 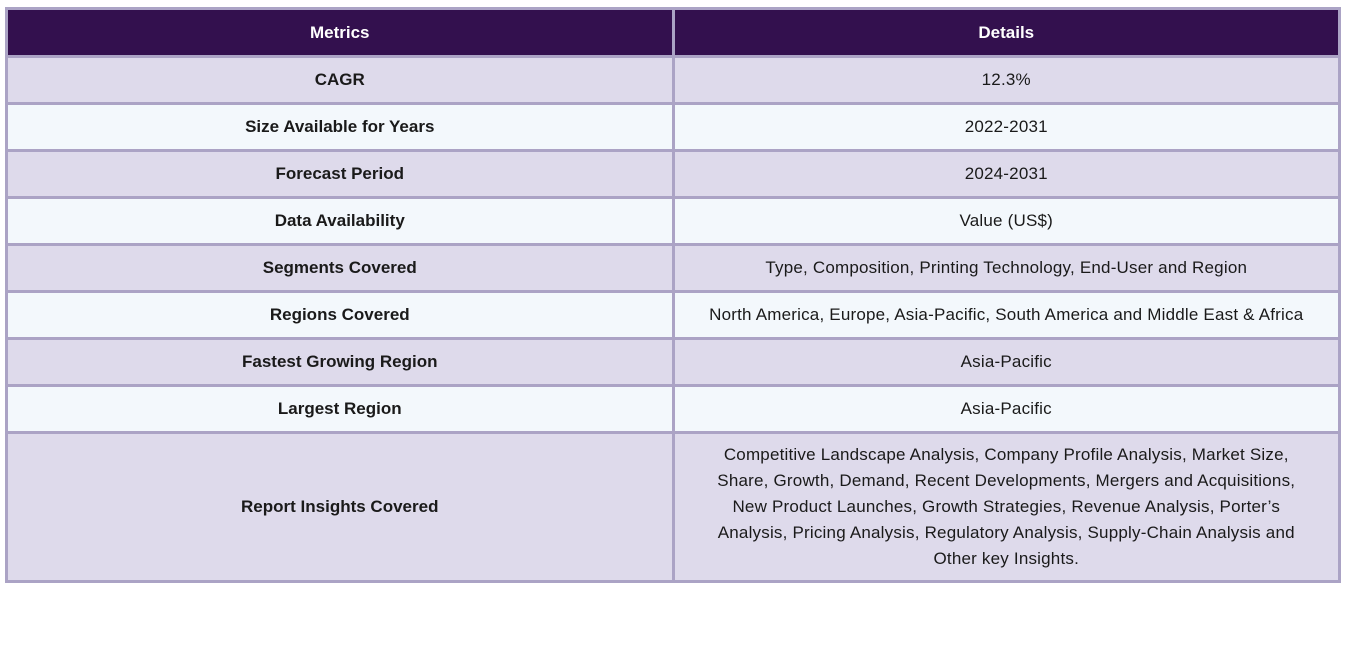 What do you see at coordinates (340, 315) in the screenshot?
I see `metric-cell: Regions Covered` at bounding box center [340, 315].